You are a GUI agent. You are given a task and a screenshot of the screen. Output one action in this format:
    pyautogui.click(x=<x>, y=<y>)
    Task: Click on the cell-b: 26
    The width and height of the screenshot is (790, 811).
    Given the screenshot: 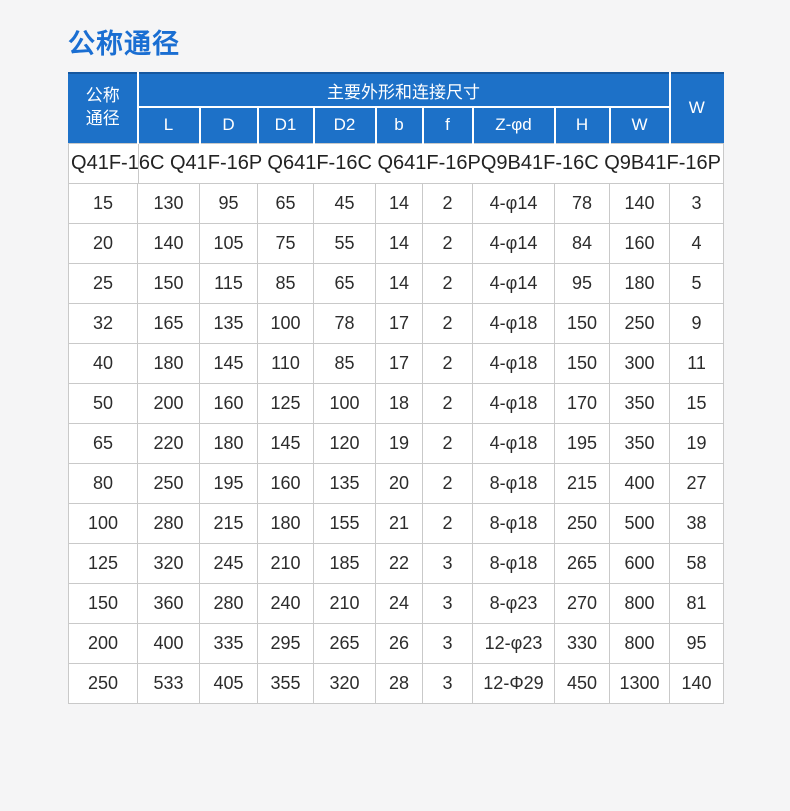 What is the action you would take?
    pyautogui.click(x=399, y=643)
    